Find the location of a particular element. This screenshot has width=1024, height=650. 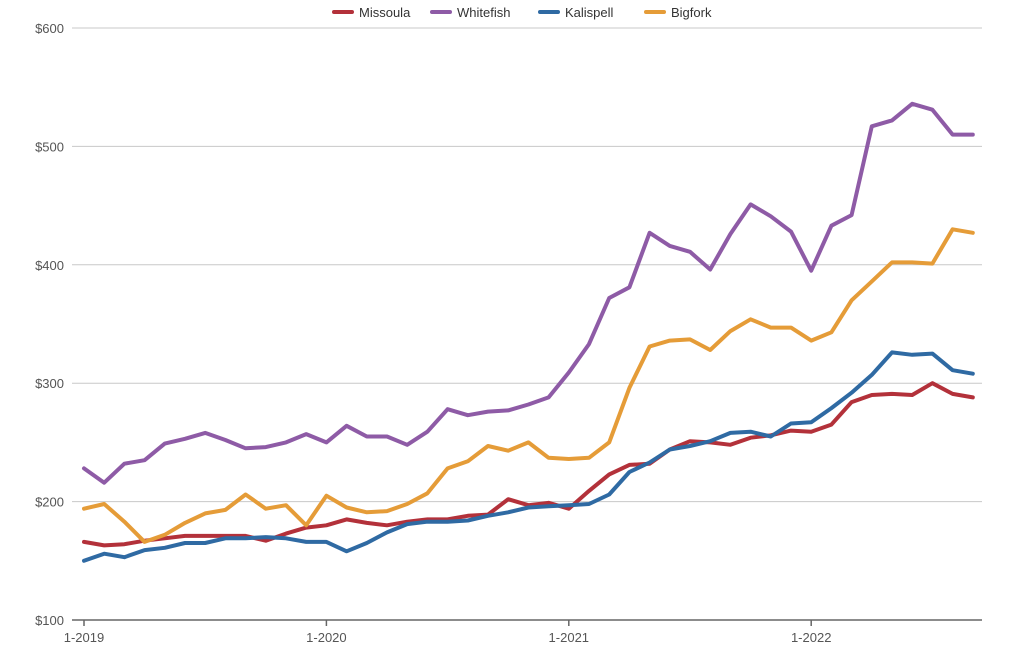

y-tick-label: $500 is located at coordinates (49, 146).